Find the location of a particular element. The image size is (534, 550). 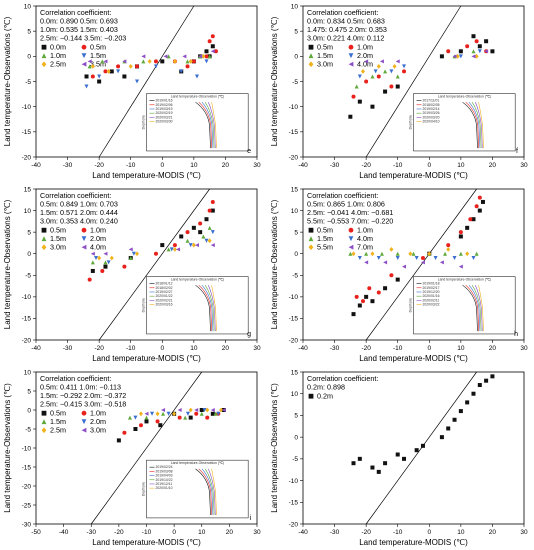

series-1.0m is located at coordinates (420, 69).